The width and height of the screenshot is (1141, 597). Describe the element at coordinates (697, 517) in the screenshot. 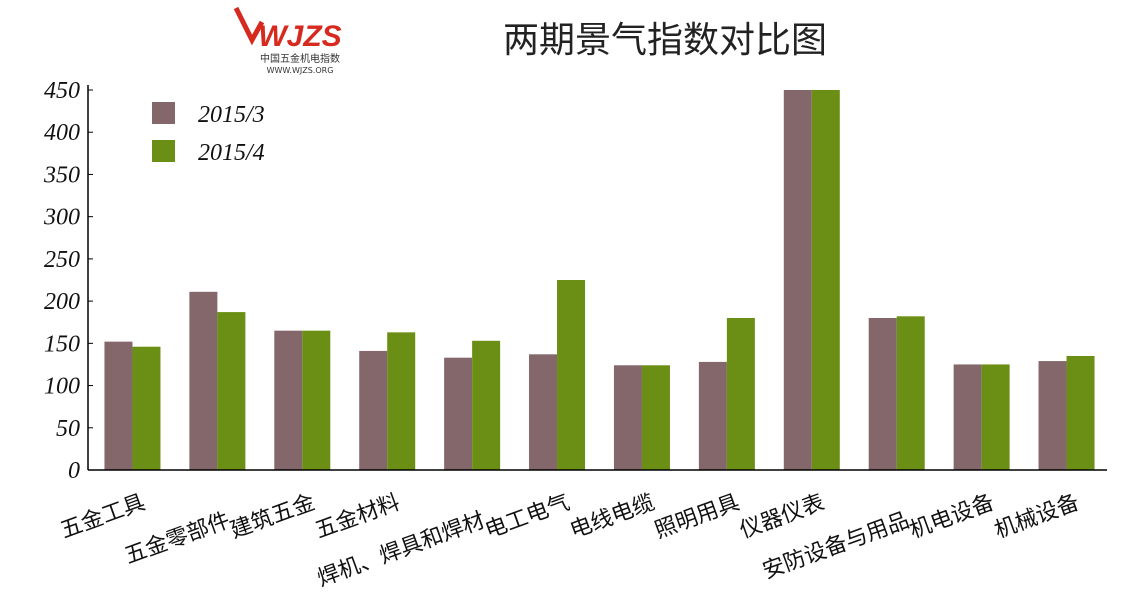

I see `x-tick-label: 照明用具` at that location.